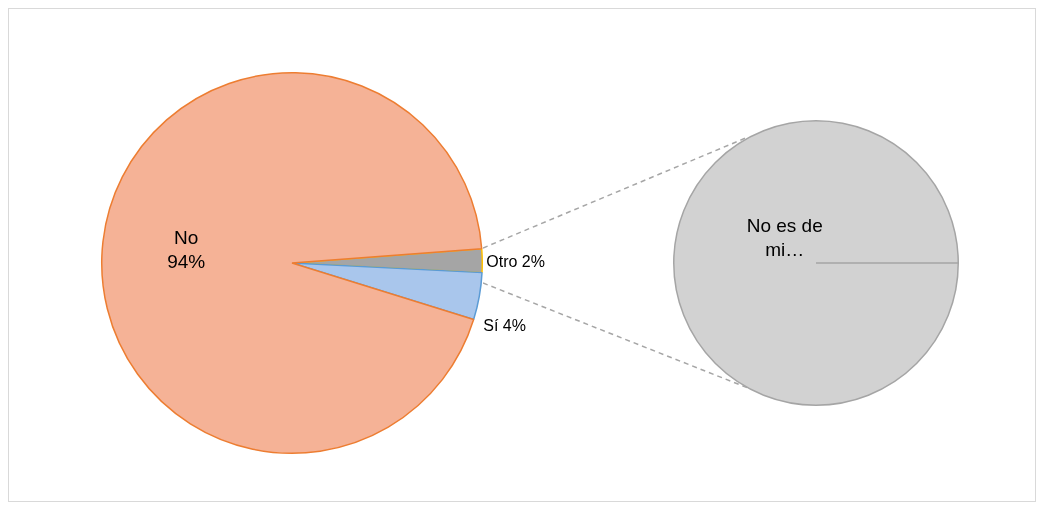  I want to click on slice-label: No, so click(186, 238).